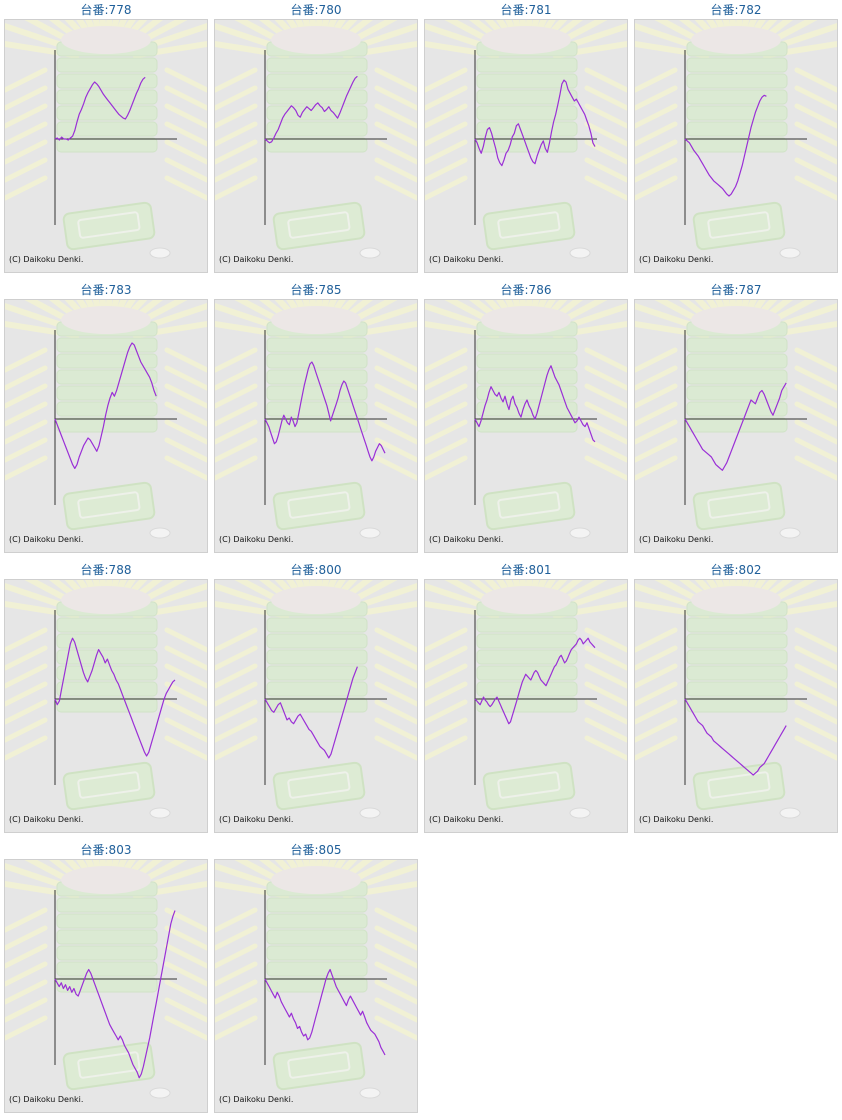 The image size is (842, 1120). I want to click on graph-card: 台番:805 (C) Daikoku Denki., so click(316, 977).